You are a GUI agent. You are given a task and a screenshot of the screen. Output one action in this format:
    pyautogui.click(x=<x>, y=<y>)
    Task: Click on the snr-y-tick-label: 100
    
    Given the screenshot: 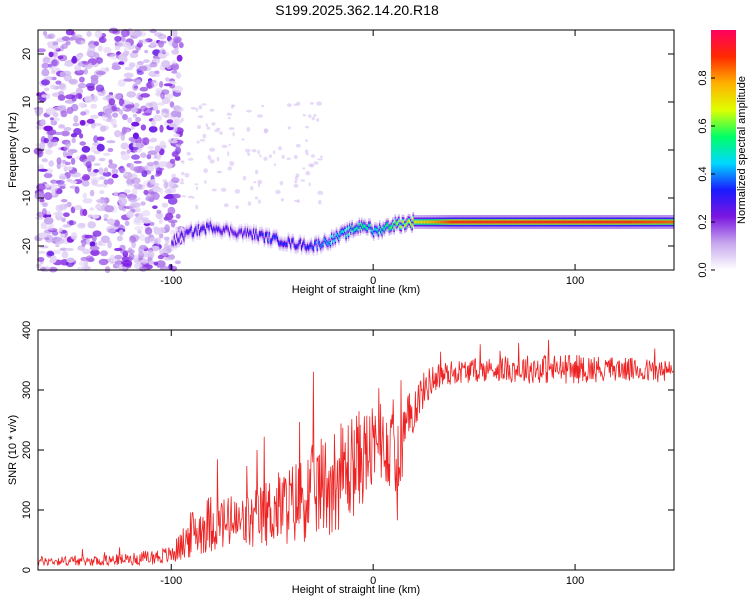 What is the action you would take?
    pyautogui.click(x=27, y=510)
    